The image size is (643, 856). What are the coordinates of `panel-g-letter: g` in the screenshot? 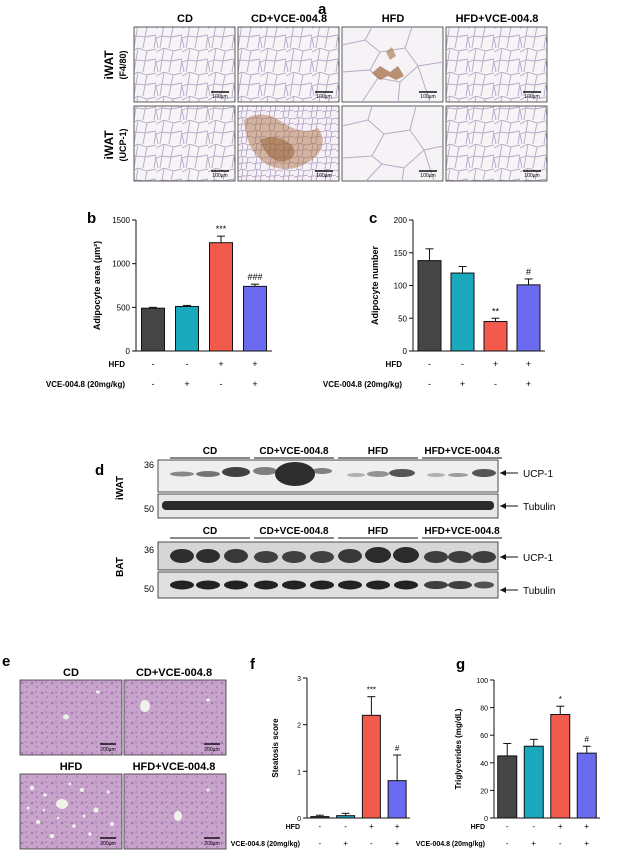 It's located at (460, 664).